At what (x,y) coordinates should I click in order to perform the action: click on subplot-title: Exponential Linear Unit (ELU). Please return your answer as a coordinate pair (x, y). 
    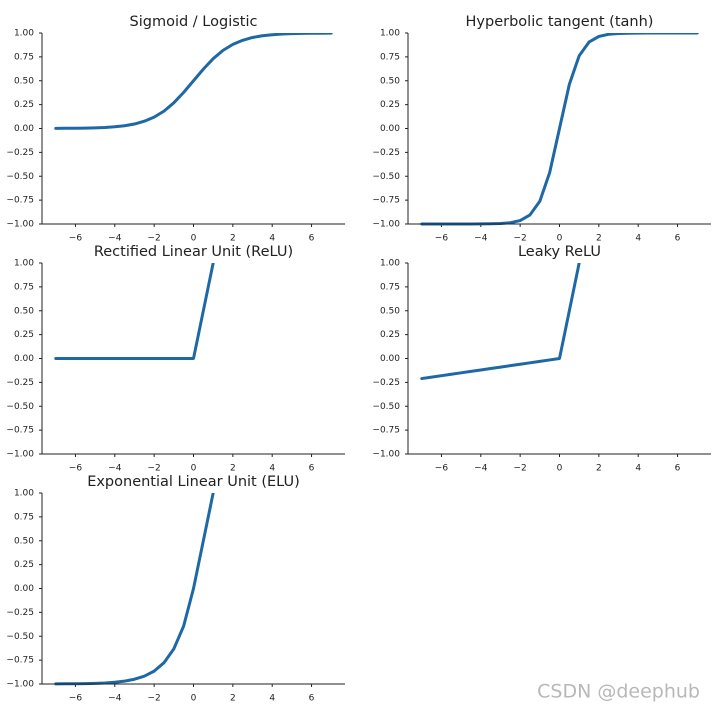
    Looking at the image, I should click on (193, 482).